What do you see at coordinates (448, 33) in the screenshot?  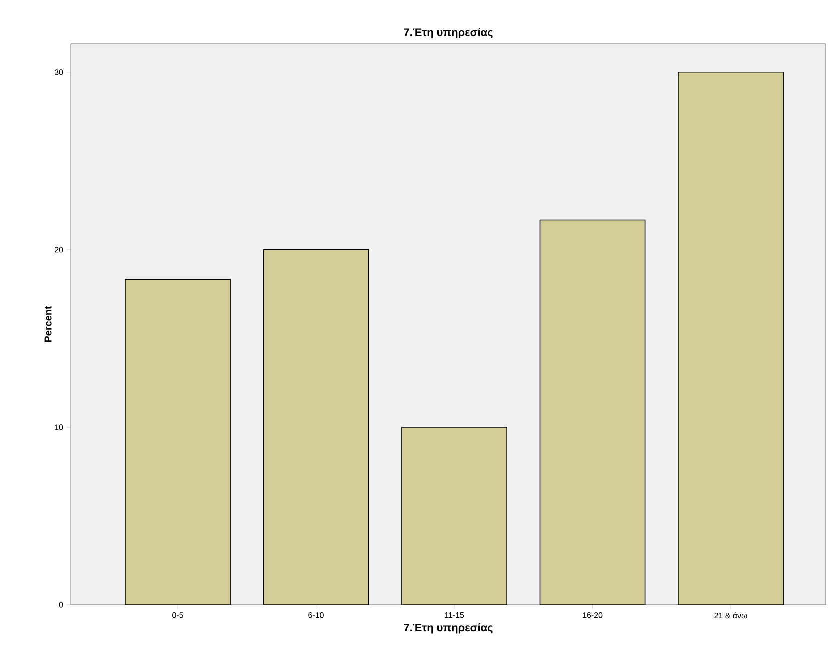 I see `chart-title: 7.Έτη υπηρεσίας` at bounding box center [448, 33].